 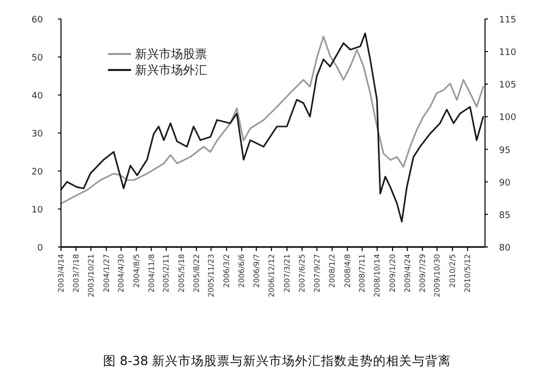 I want to click on y2-tick-label: 90, so click(x=505, y=183).